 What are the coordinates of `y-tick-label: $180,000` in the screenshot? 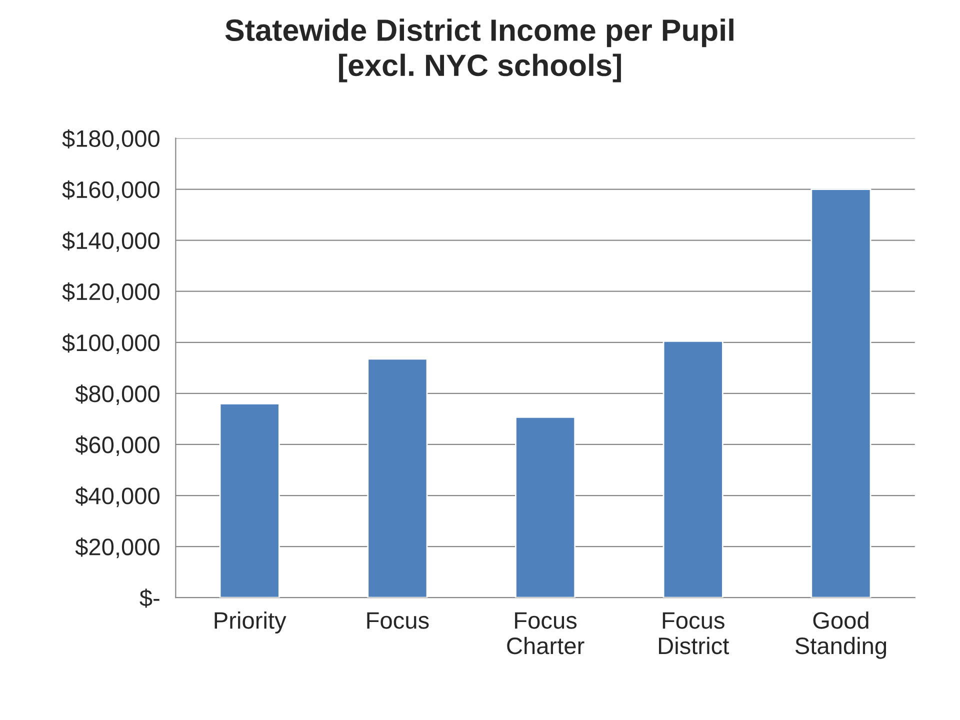 It's located at (111, 139).